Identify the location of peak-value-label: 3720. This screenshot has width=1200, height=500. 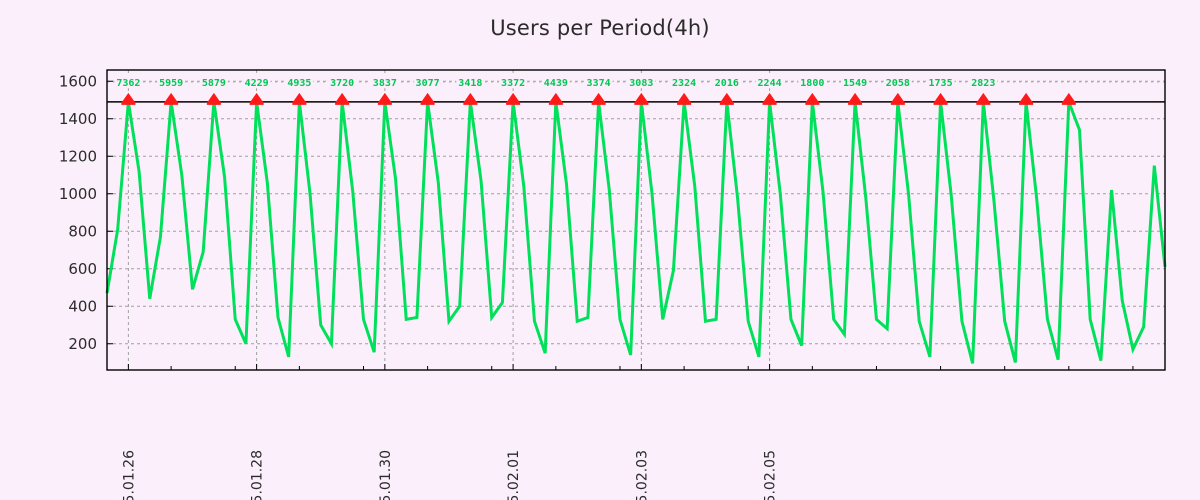
(342, 83).